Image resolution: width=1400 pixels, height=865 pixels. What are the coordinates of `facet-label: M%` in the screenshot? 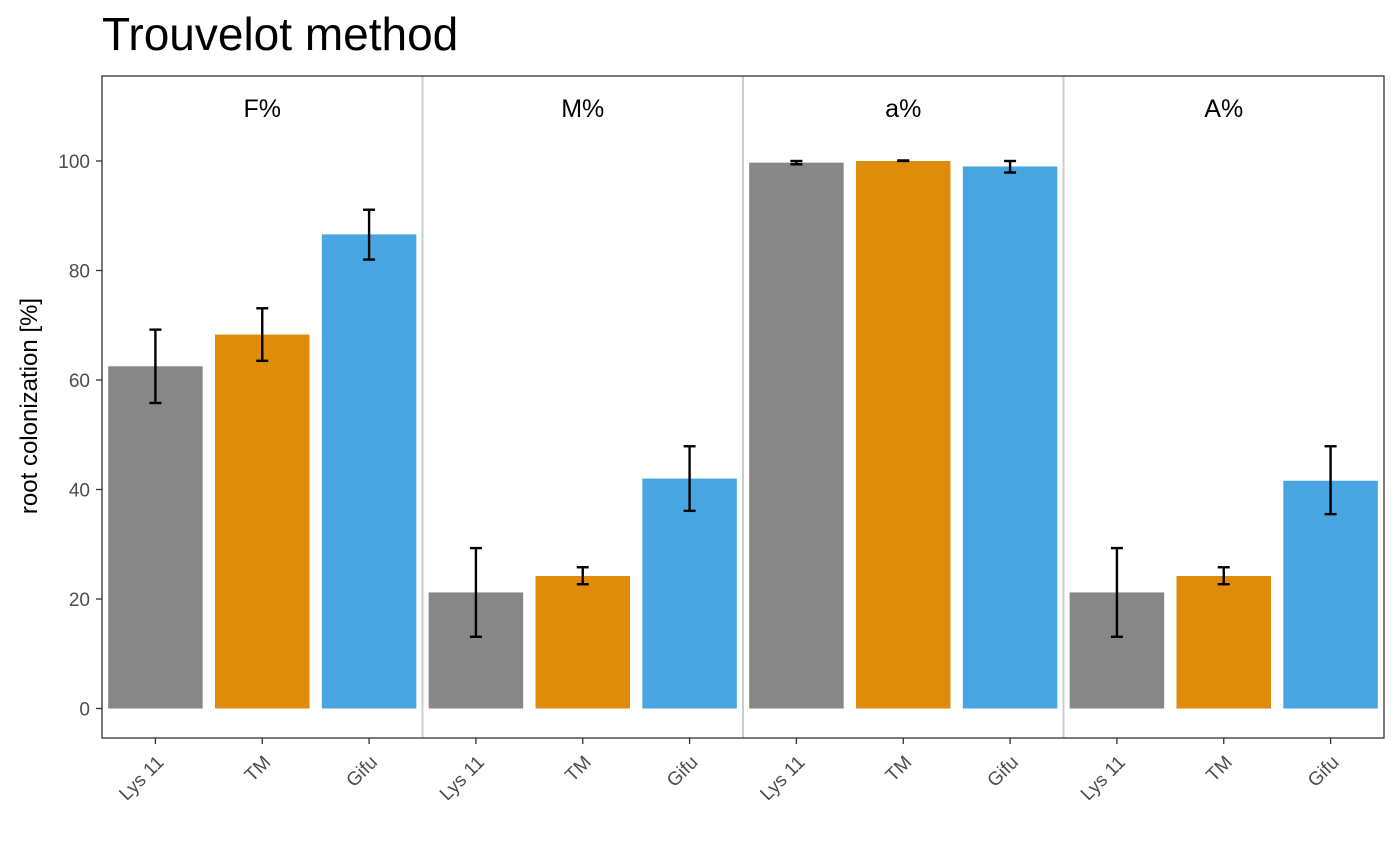 It's located at (582, 109).